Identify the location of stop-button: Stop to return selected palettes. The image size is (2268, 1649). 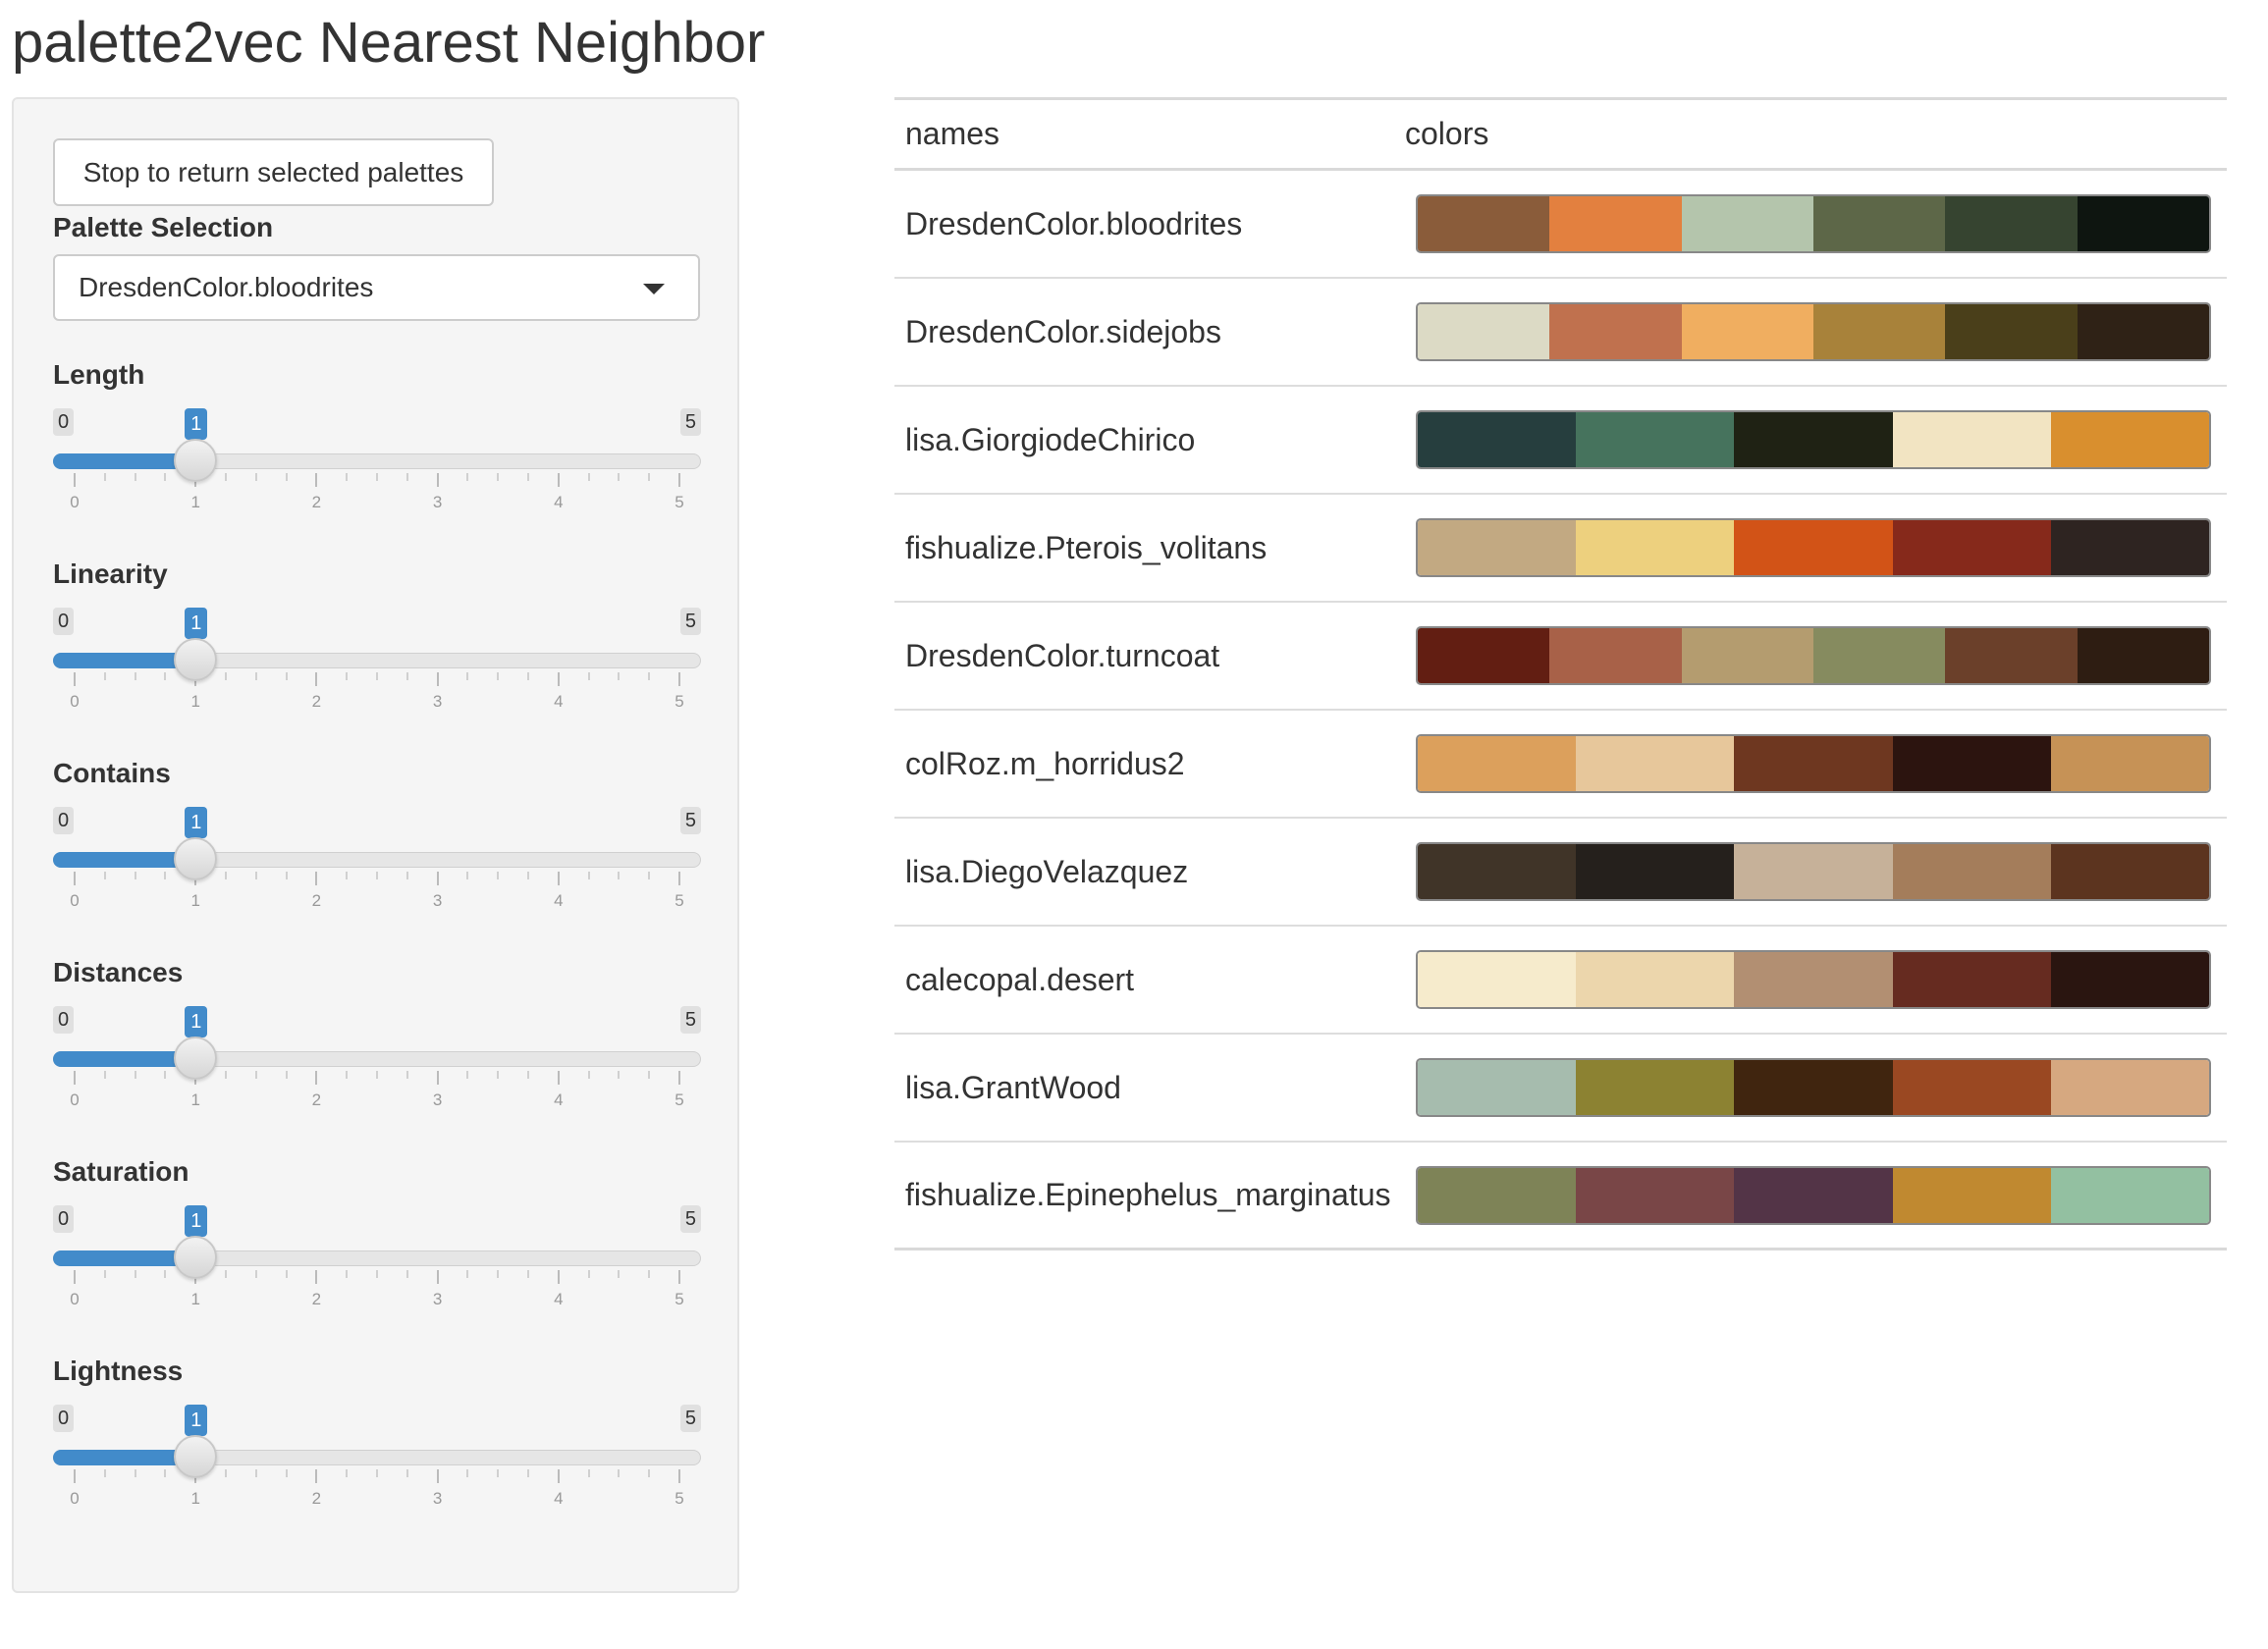
(273, 172).